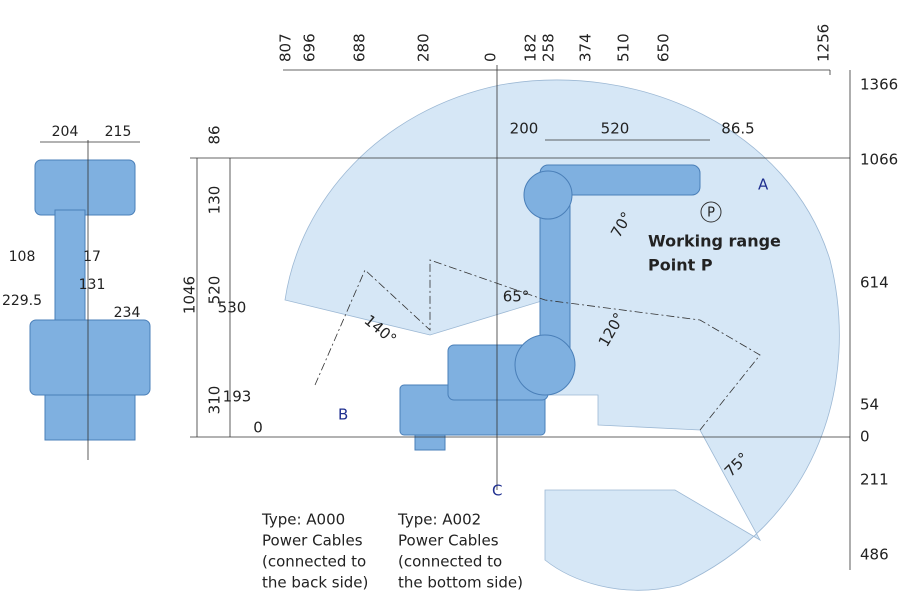 The height and width of the screenshot is (597, 903). What do you see at coordinates (315, 583) in the screenshot?
I see `cable-note: the back side)` at bounding box center [315, 583].